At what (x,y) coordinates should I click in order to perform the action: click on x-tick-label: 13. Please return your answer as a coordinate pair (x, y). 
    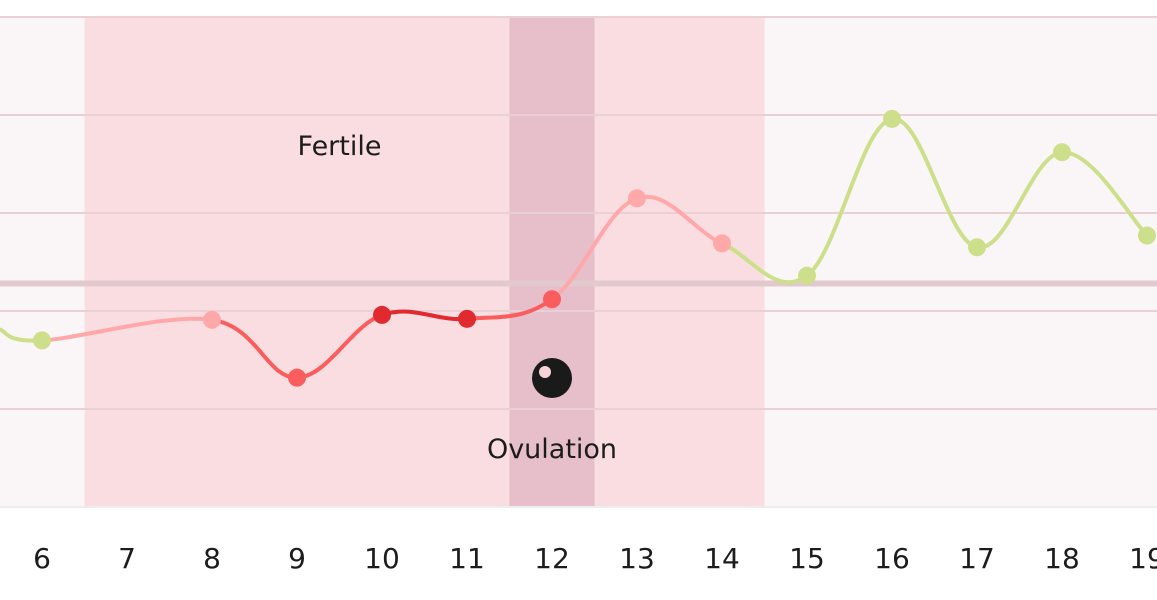
    Looking at the image, I should click on (637, 558).